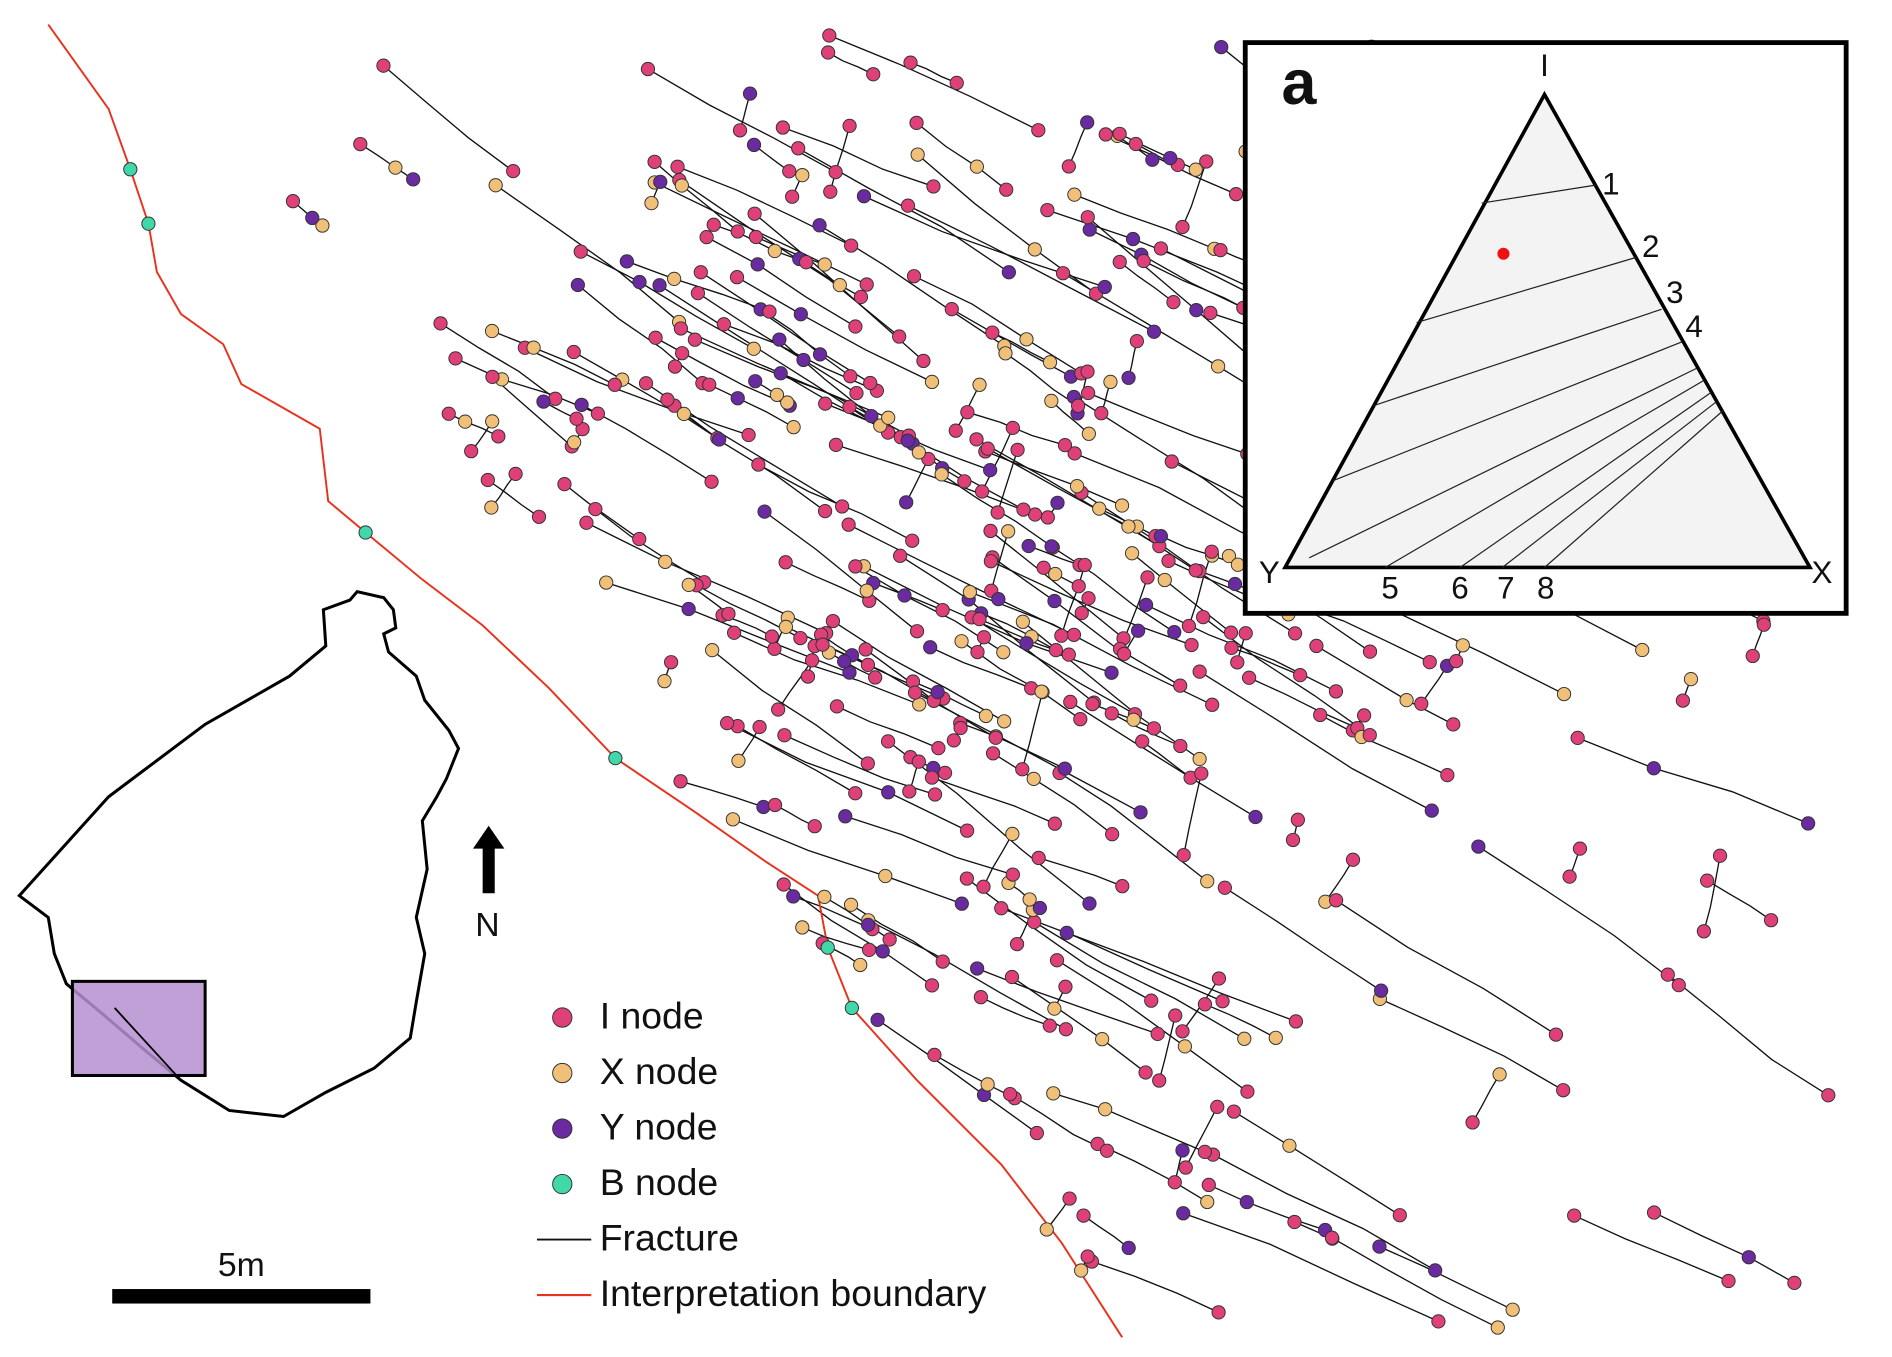 The width and height of the screenshot is (1892, 1357). Describe the element at coordinates (1822, 572) in the screenshot. I see `vertex-label: X` at that location.